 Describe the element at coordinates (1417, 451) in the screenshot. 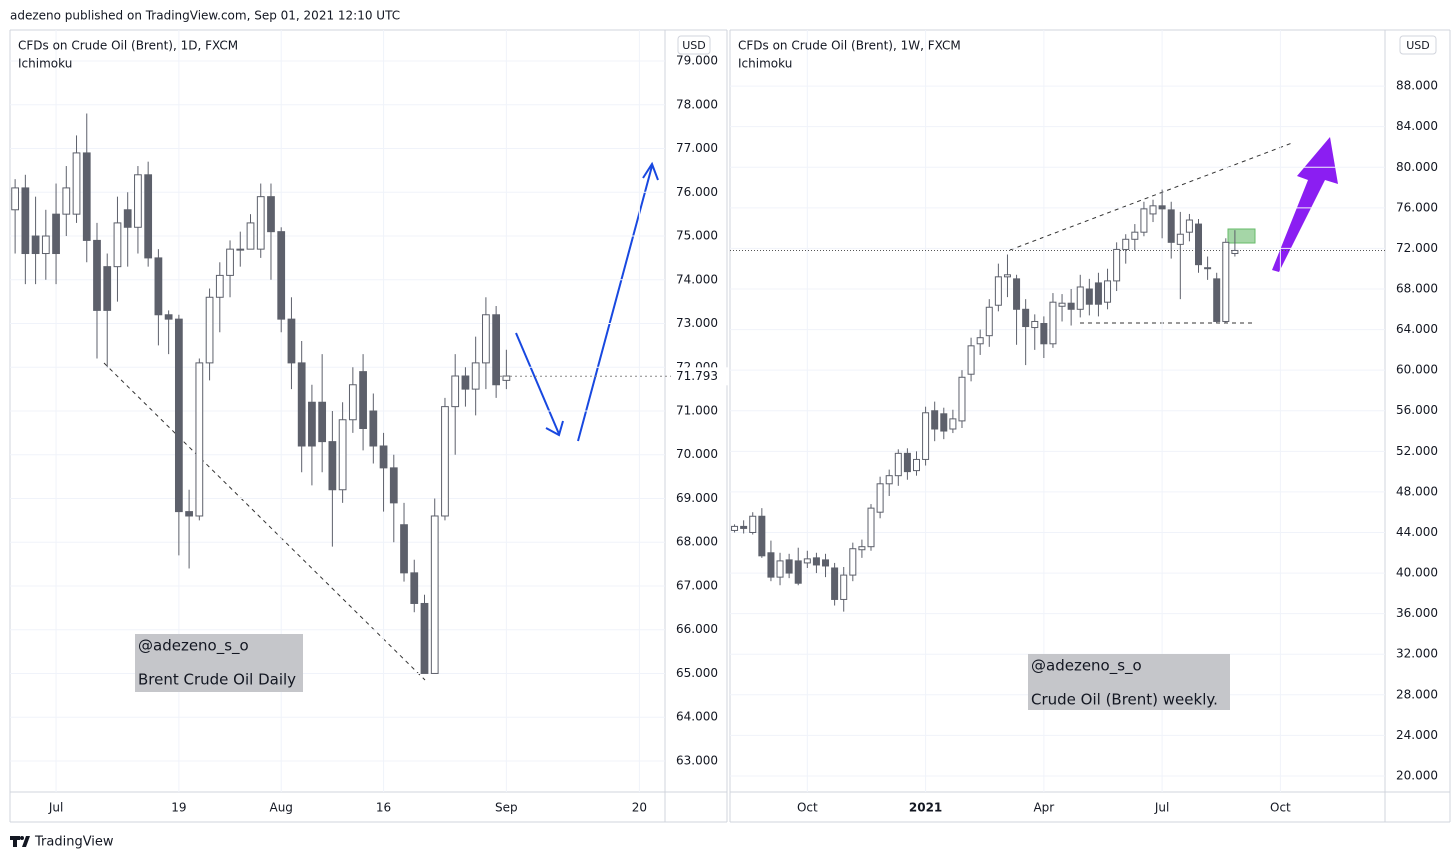

I see `y-tick-label: 52.000` at that location.